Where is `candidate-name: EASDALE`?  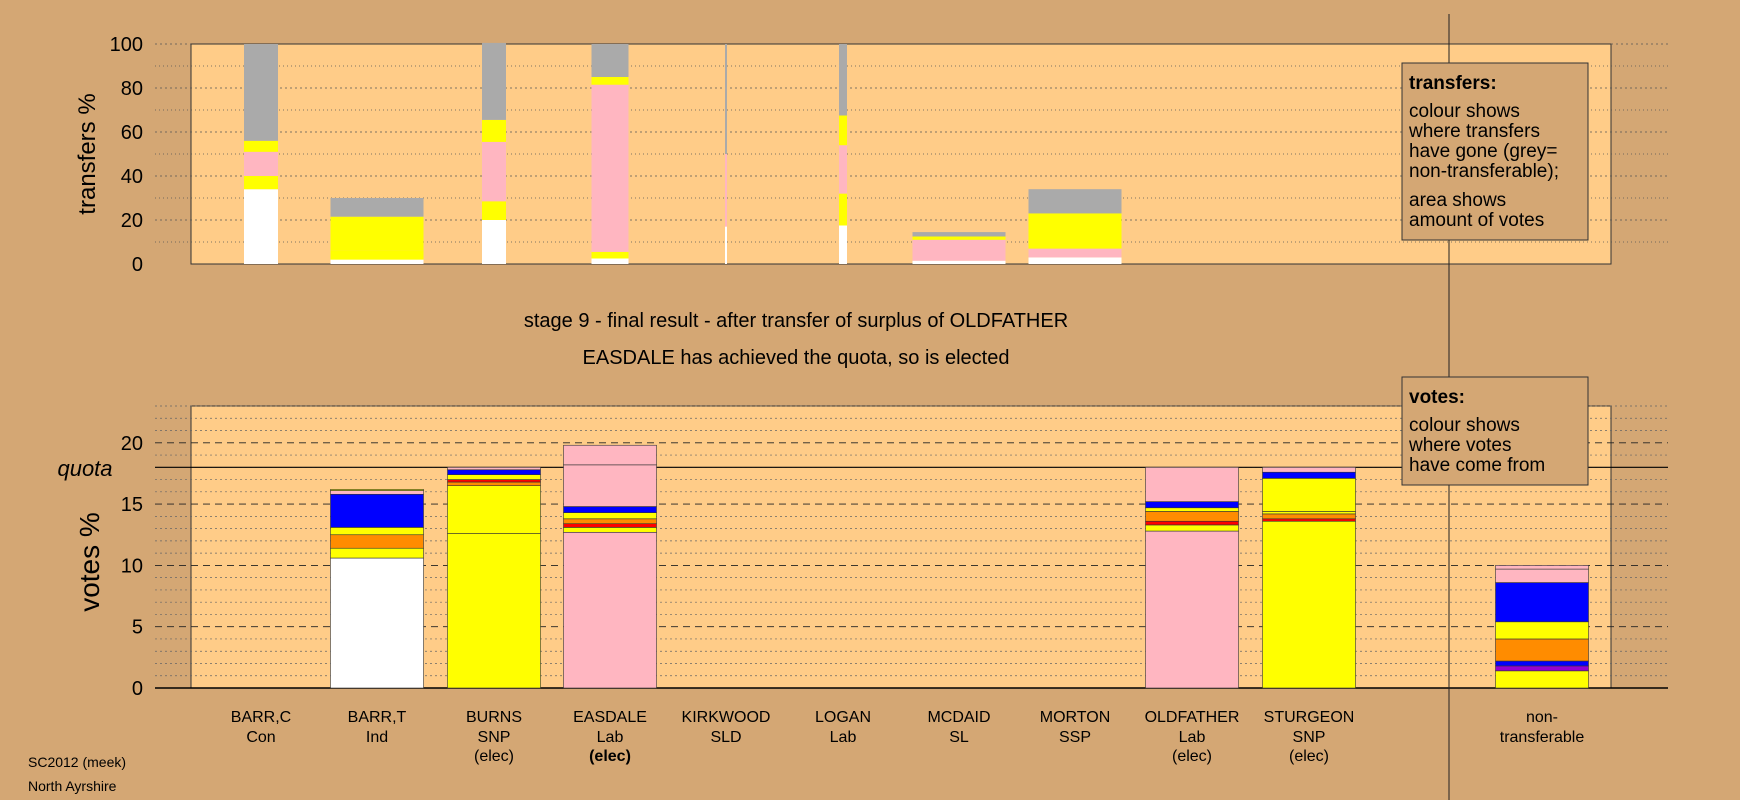 candidate-name: EASDALE is located at coordinates (610, 717).